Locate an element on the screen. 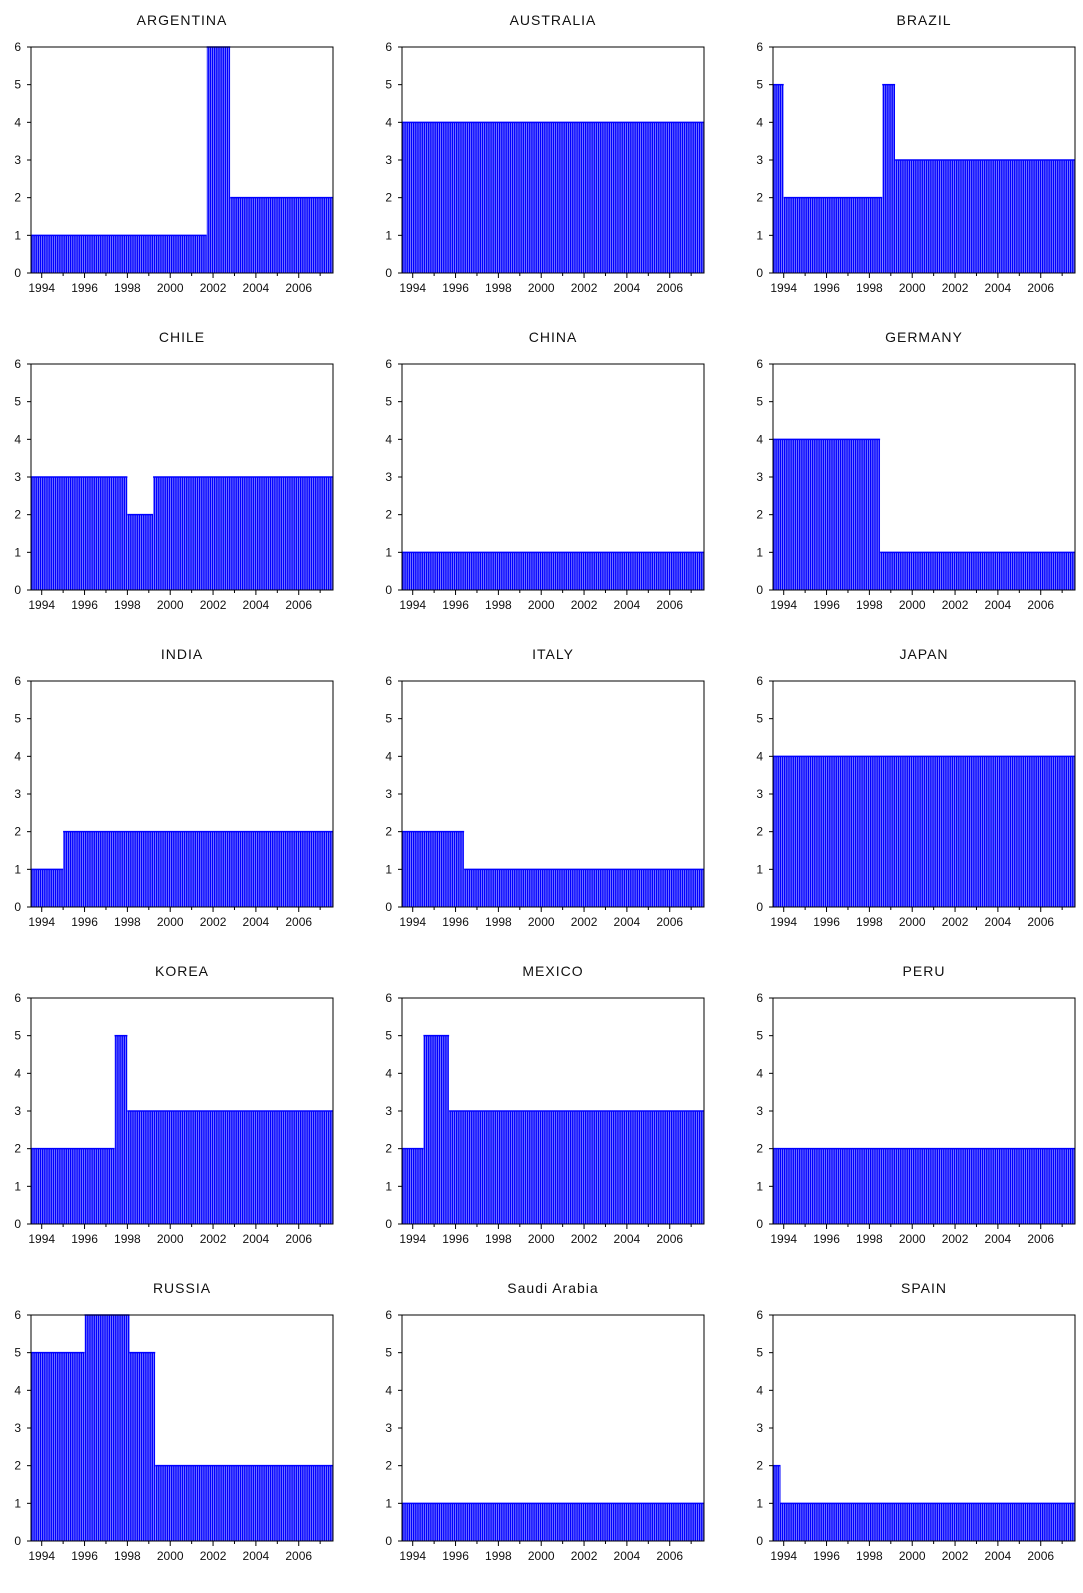 This screenshot has width=1083, height=1593. chart-panel: CHINA 0 1 2 3 4 5 6 1994 1996 1998 2000 2002 2004 2006 is located at coordinates (556, 475).